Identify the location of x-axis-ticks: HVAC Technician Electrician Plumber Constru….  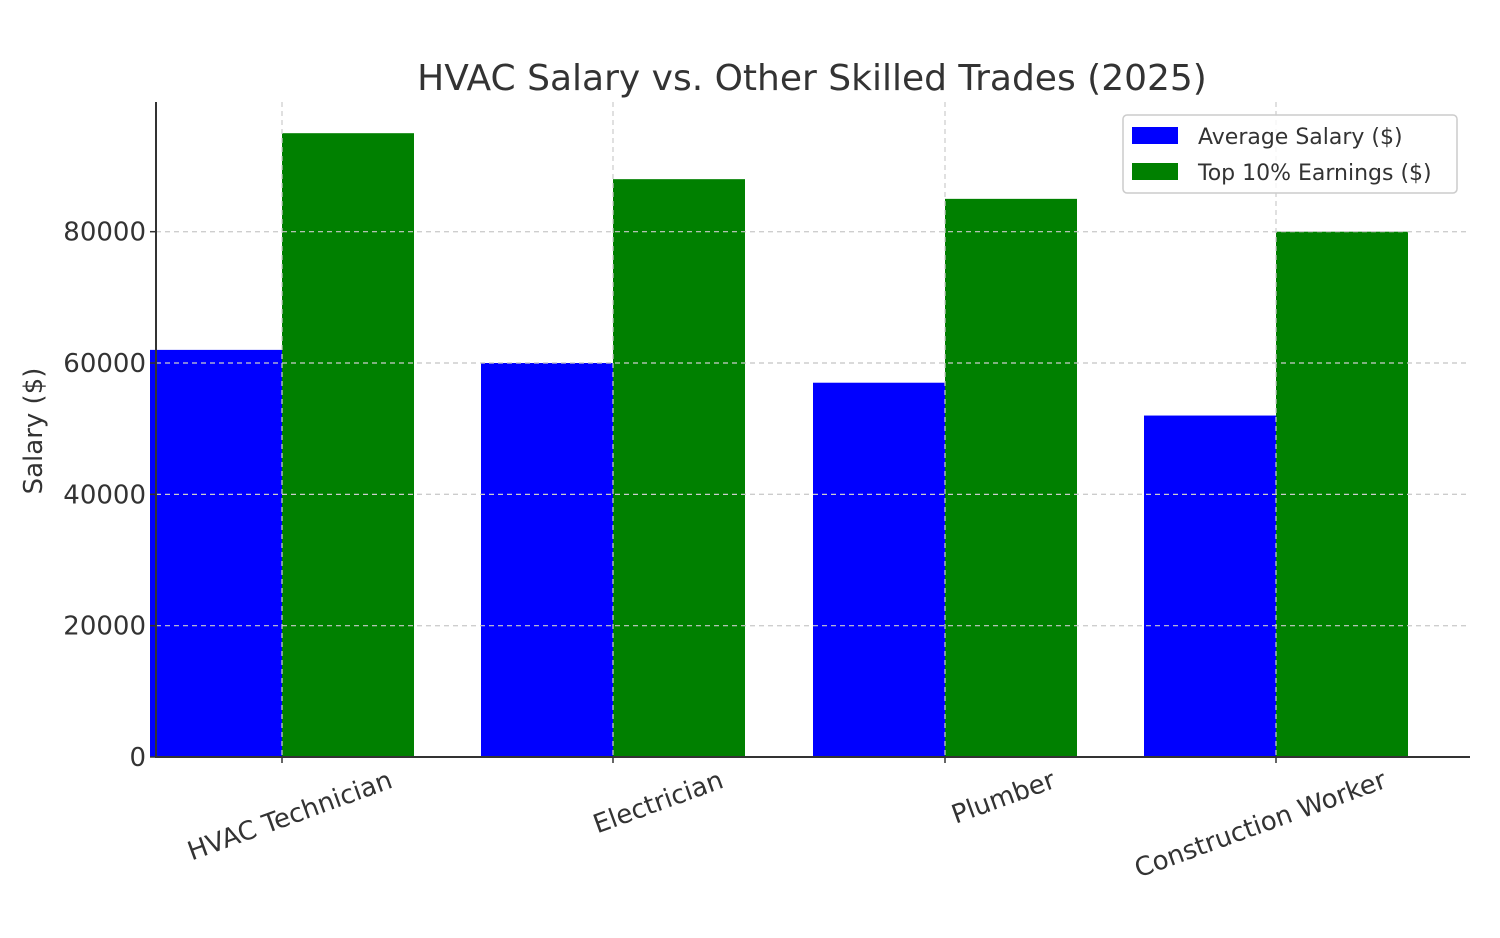
(787, 820).